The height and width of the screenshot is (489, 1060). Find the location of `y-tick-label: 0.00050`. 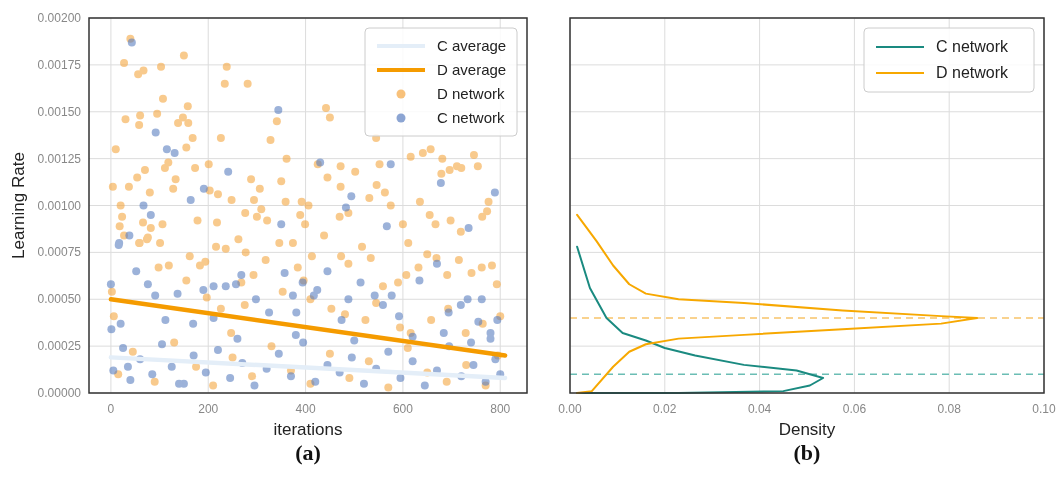

y-tick-label: 0.00050 is located at coordinates (59, 299).